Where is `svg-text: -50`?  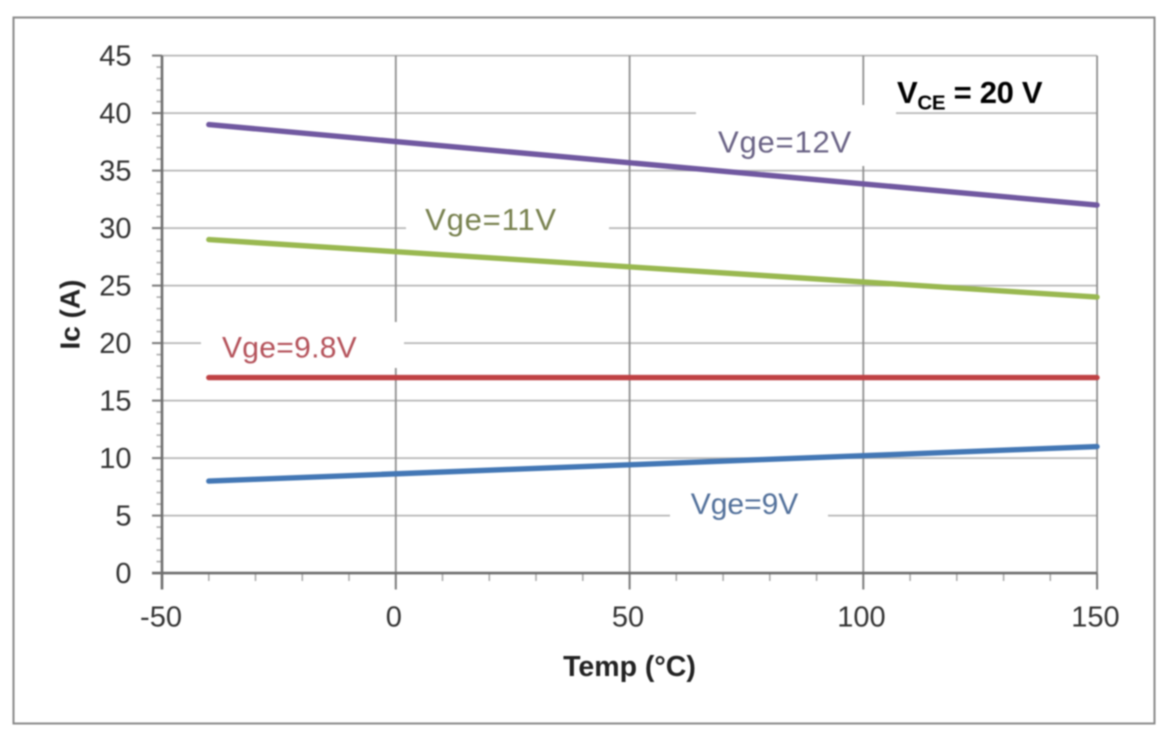
svg-text: -50 is located at coordinates (161, 618).